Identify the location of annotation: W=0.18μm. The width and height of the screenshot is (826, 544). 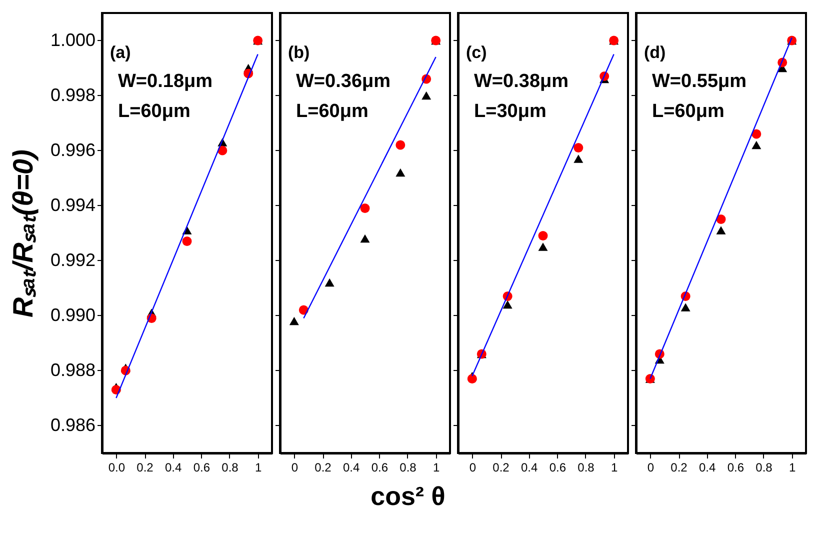
(165, 81).